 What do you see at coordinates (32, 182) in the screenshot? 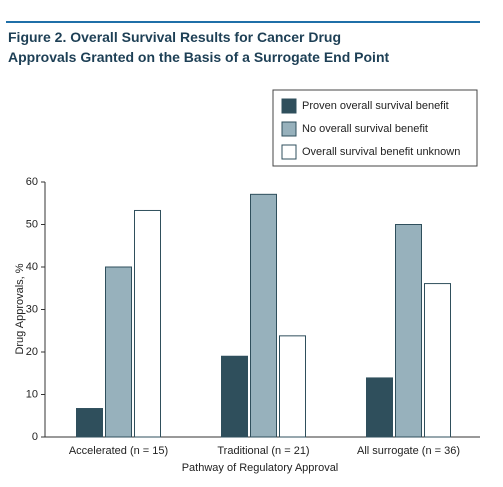
I see `y-tick-label: 60` at bounding box center [32, 182].